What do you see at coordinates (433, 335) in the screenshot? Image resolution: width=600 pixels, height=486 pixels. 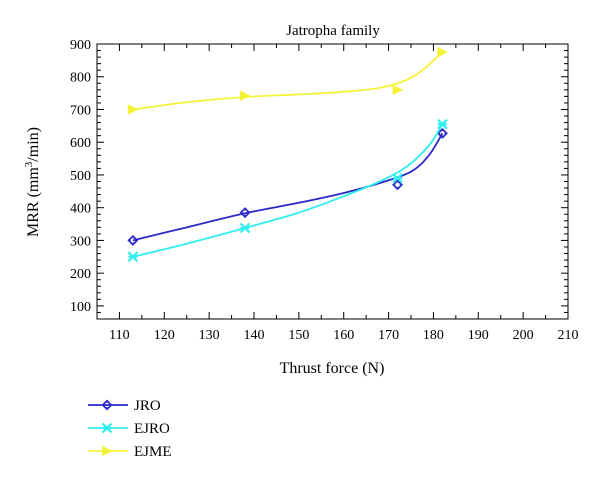 I see `x-tick-label: 180` at bounding box center [433, 335].